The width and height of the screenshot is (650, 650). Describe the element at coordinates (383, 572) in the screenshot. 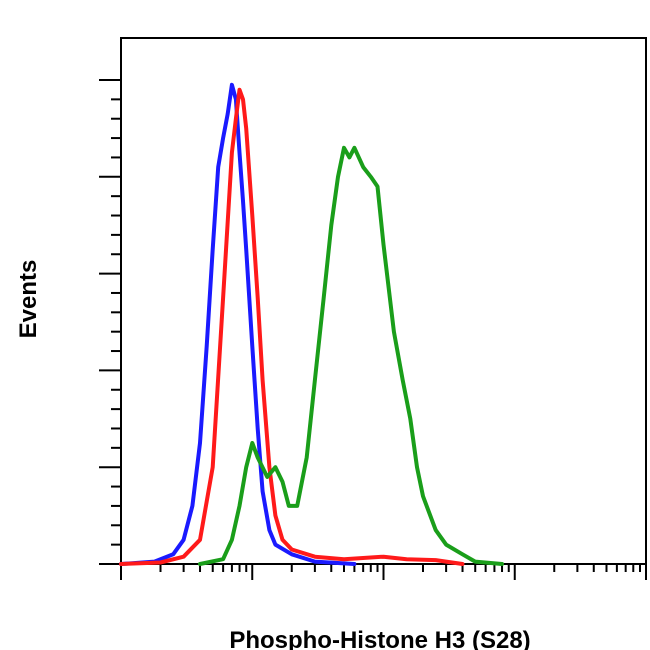

I see `x-axis-ticks` at that location.